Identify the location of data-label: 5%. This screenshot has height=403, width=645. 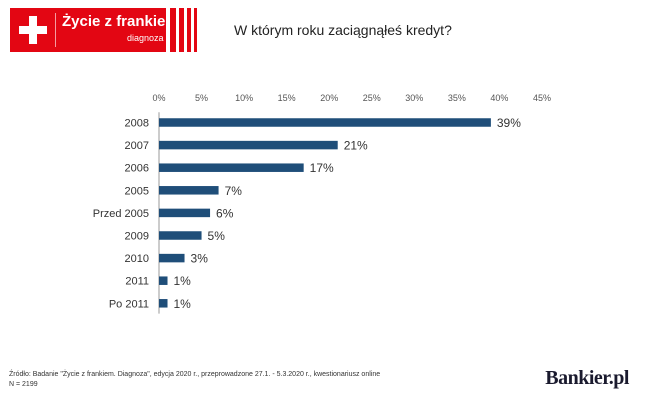
(217, 236).